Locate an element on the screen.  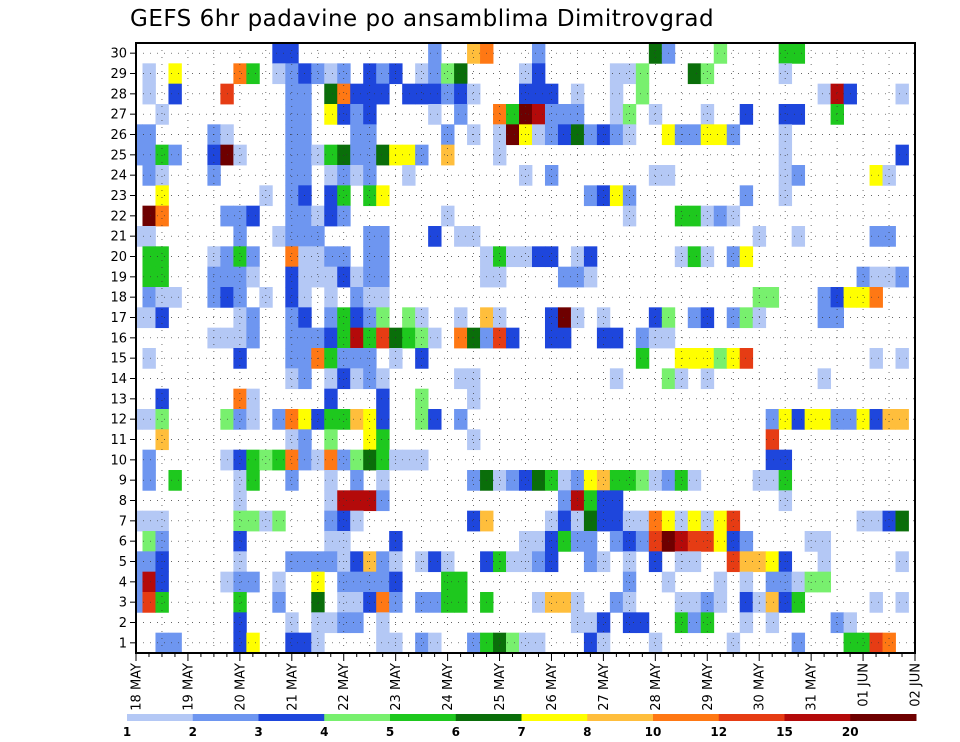
y-tick-label: 29 is located at coordinates (118, 74).